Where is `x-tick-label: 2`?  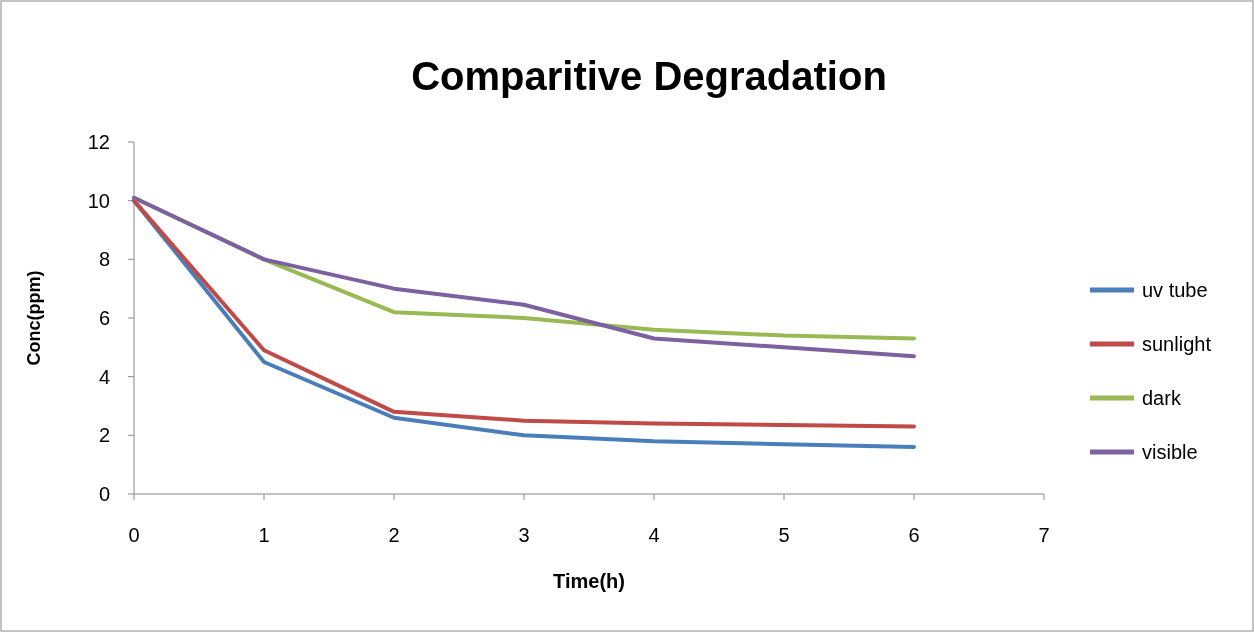
x-tick-label: 2 is located at coordinates (394, 535).